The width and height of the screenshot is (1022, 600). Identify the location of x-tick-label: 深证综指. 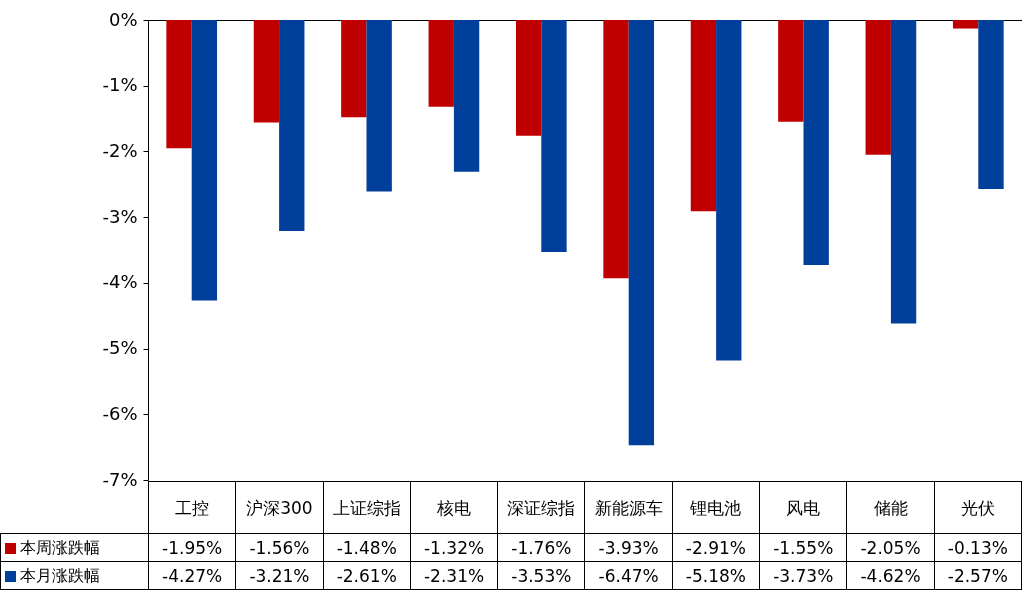
(541, 507).